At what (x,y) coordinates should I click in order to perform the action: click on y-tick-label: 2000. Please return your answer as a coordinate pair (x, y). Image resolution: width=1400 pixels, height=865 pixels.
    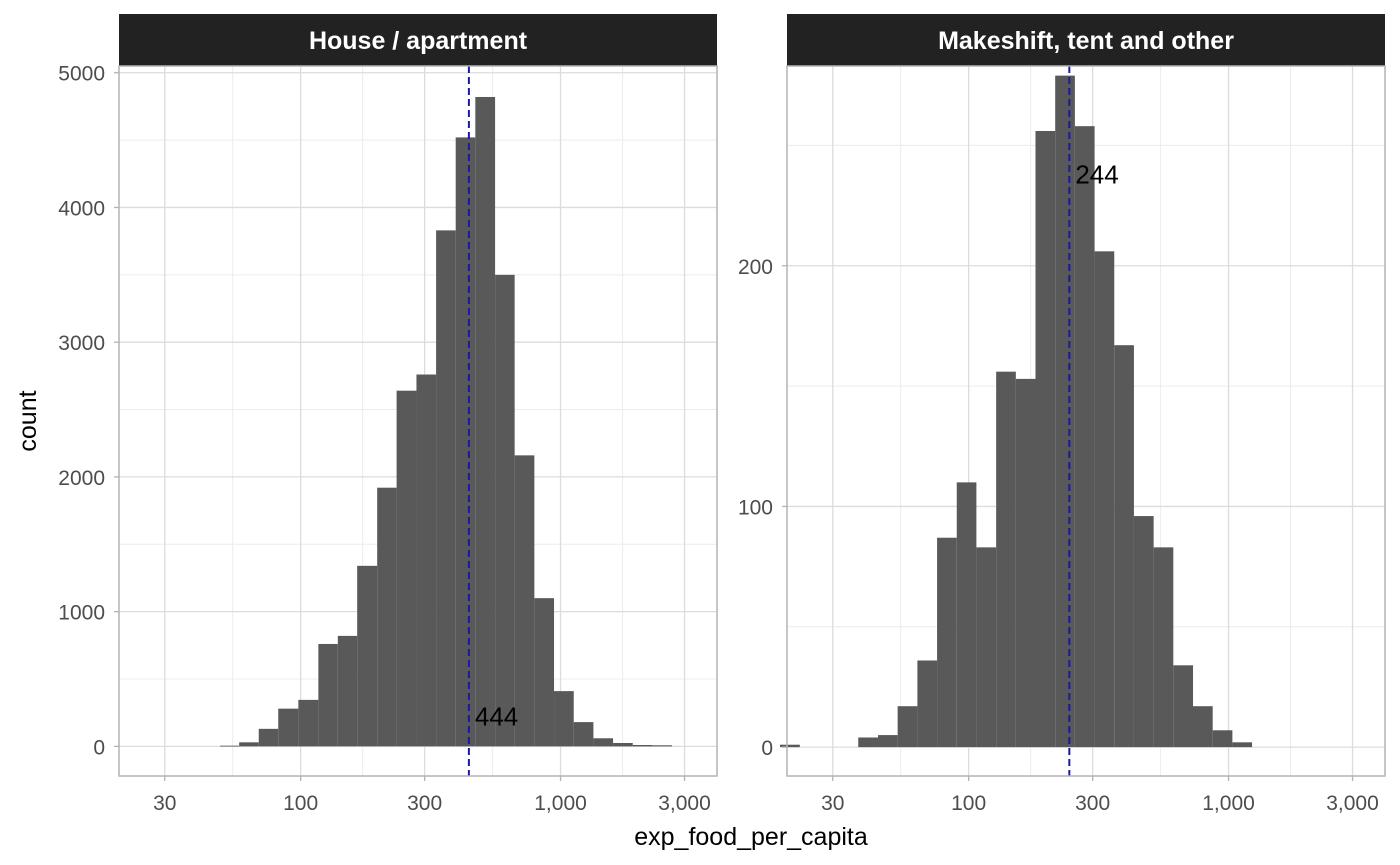
    Looking at the image, I should click on (81, 478).